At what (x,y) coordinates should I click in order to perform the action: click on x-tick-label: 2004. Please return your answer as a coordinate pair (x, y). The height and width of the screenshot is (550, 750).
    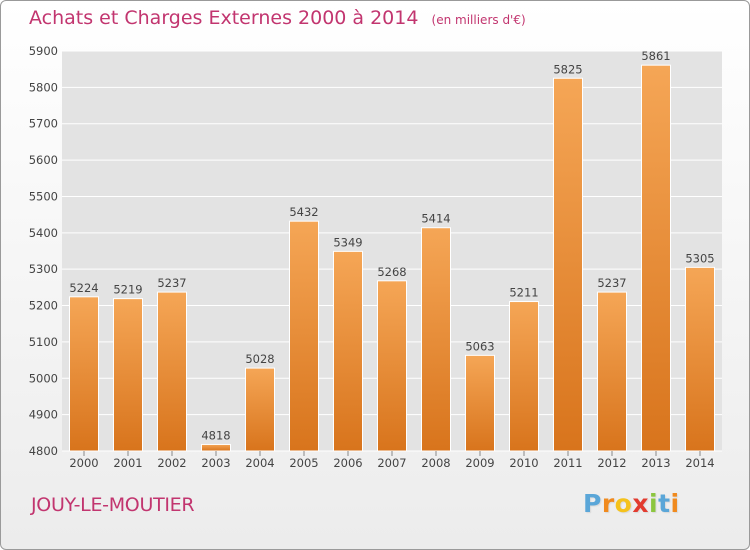
    Looking at the image, I should click on (259, 463).